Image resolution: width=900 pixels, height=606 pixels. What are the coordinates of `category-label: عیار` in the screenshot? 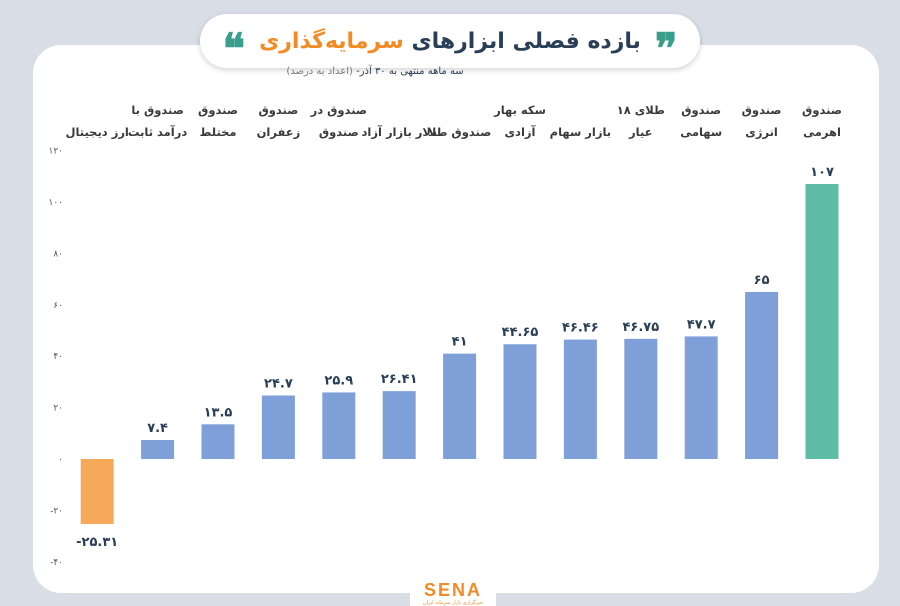 It's located at (640, 132).